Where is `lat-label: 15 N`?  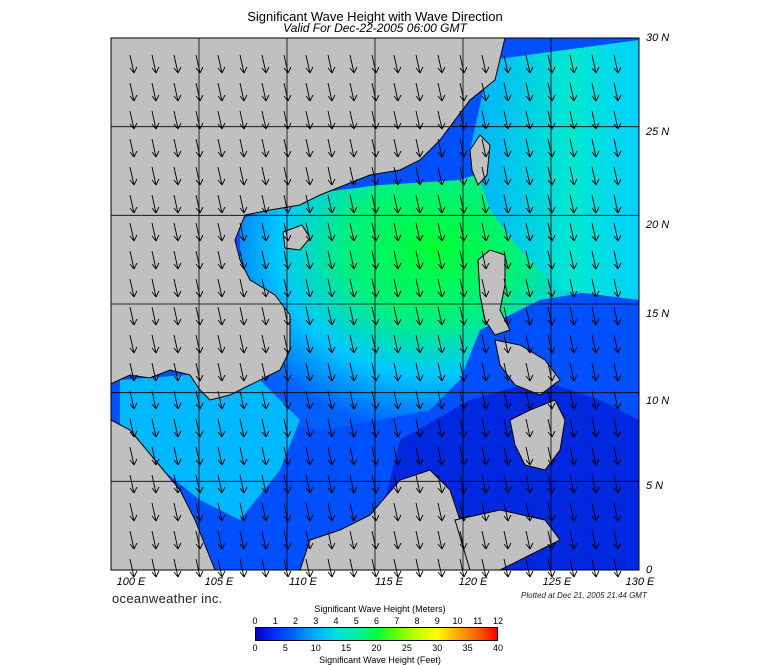
lat-label: 15 N is located at coordinates (658, 314).